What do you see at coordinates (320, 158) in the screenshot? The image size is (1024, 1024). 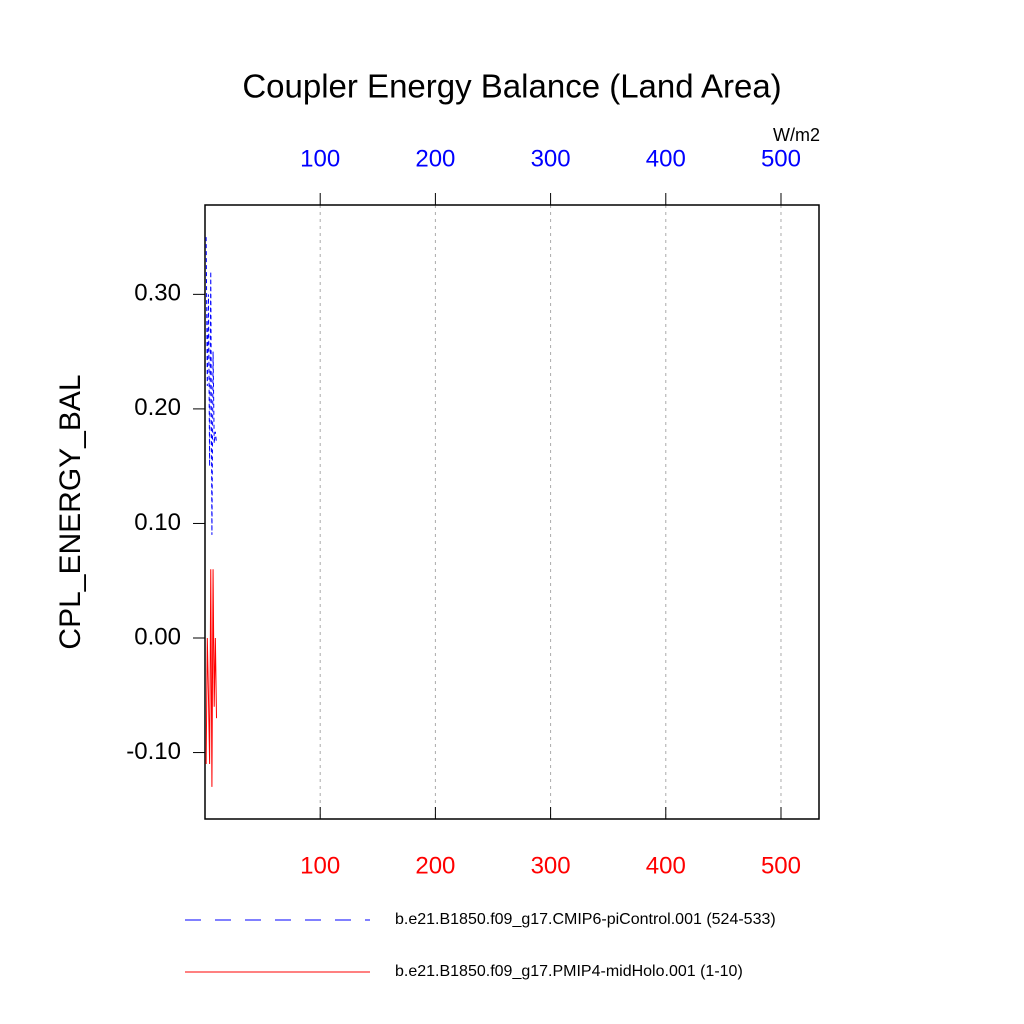 I see `x2-tick-label: 100` at bounding box center [320, 158].